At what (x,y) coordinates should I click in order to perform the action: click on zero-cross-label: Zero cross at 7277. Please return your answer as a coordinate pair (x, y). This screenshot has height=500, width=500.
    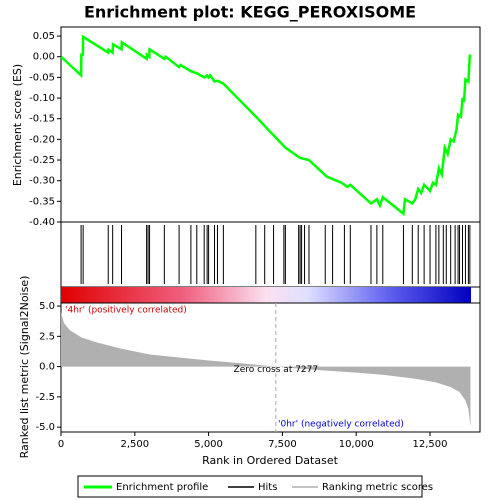
    Looking at the image, I should click on (276, 370).